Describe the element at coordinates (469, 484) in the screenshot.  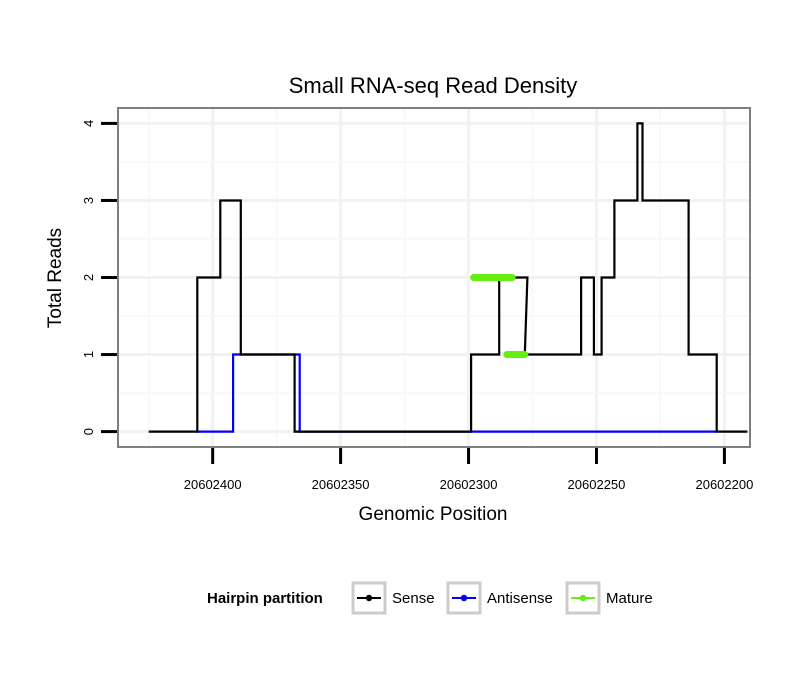
I see `x-tick-label: 20602300` at that location.